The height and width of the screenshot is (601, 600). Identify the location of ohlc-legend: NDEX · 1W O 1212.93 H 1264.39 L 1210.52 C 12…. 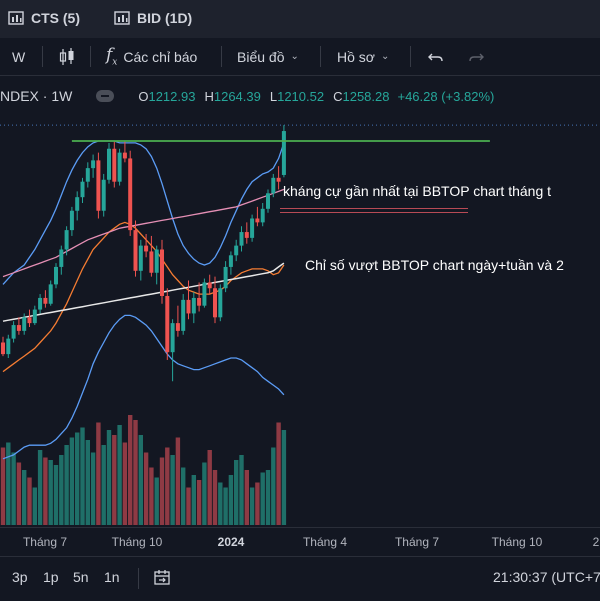
(247, 96).